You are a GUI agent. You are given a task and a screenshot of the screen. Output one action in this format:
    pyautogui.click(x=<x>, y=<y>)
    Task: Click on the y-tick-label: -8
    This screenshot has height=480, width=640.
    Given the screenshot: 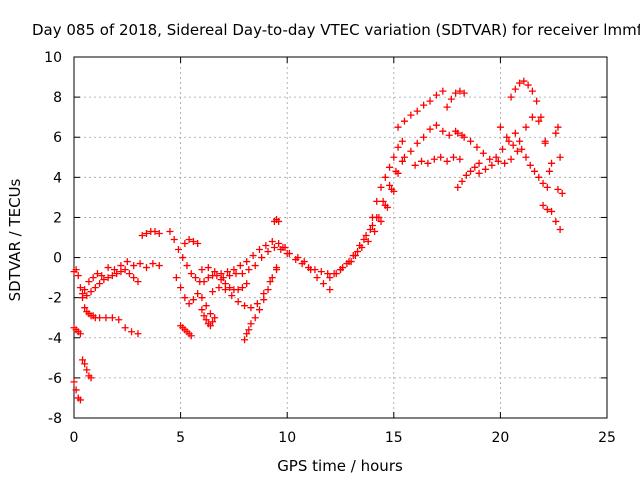 What is the action you would take?
    pyautogui.click(x=55, y=419)
    